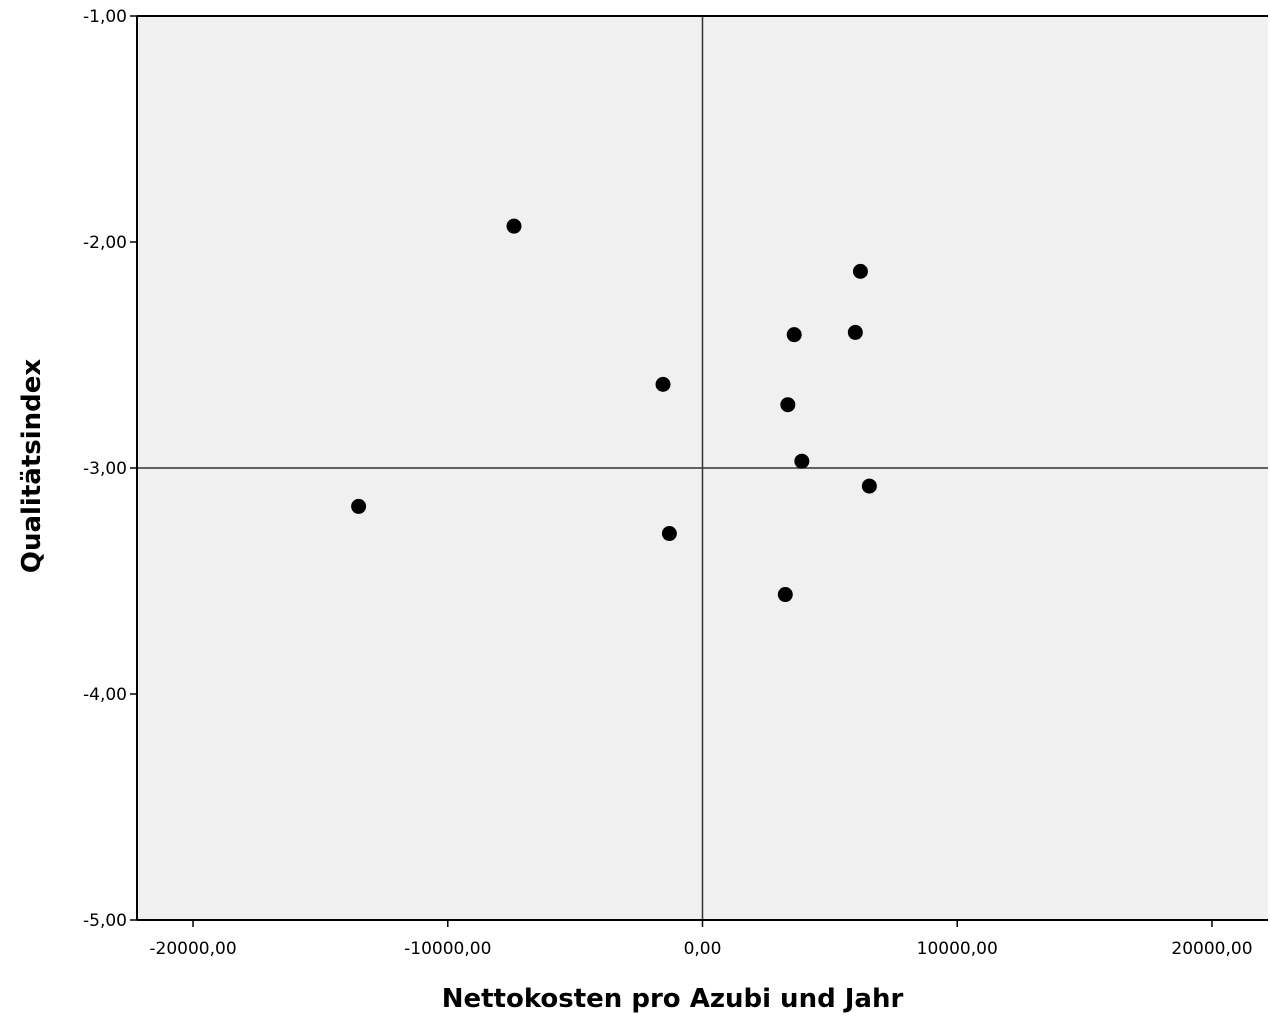  I want to click on y-axis-label: Qualitätsindex, so click(32, 466).